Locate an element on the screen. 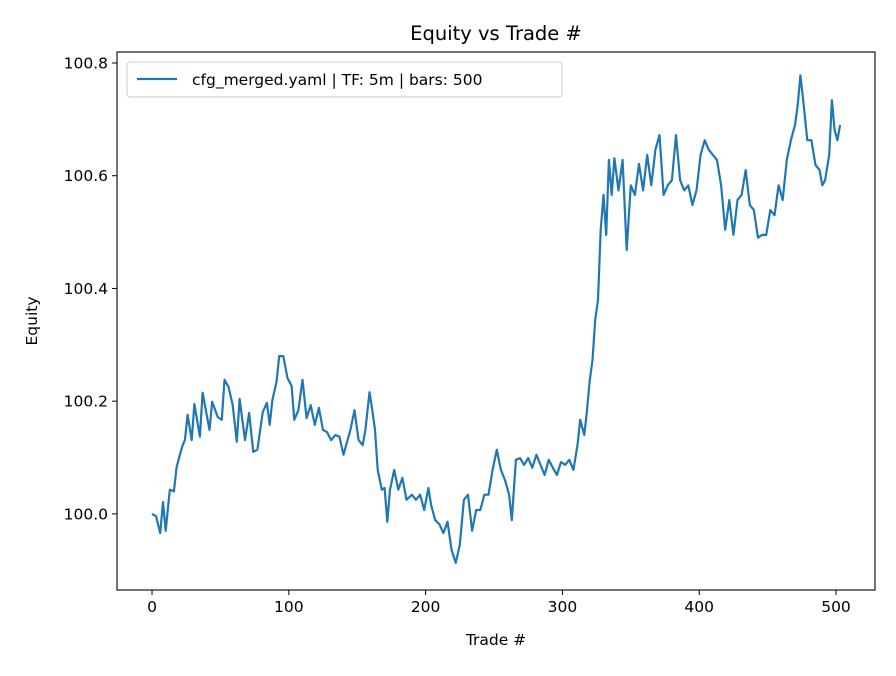 The width and height of the screenshot is (896, 676). y-tick-label: 100.0 is located at coordinates (86, 514).